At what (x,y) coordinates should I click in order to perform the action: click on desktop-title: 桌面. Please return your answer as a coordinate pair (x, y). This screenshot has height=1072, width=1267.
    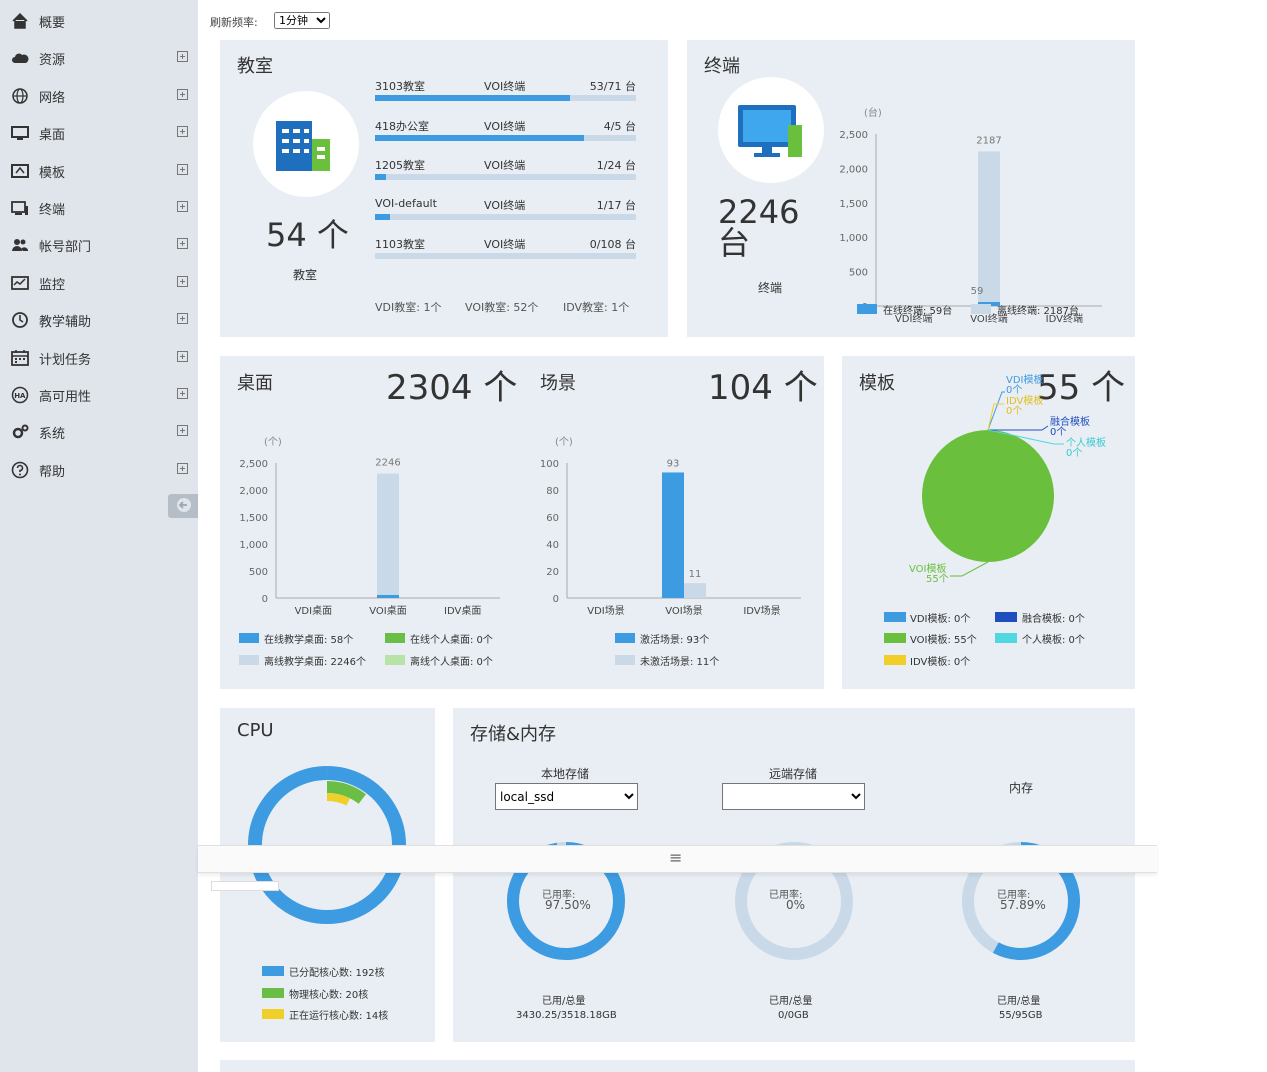
    Looking at the image, I should click on (255, 383).